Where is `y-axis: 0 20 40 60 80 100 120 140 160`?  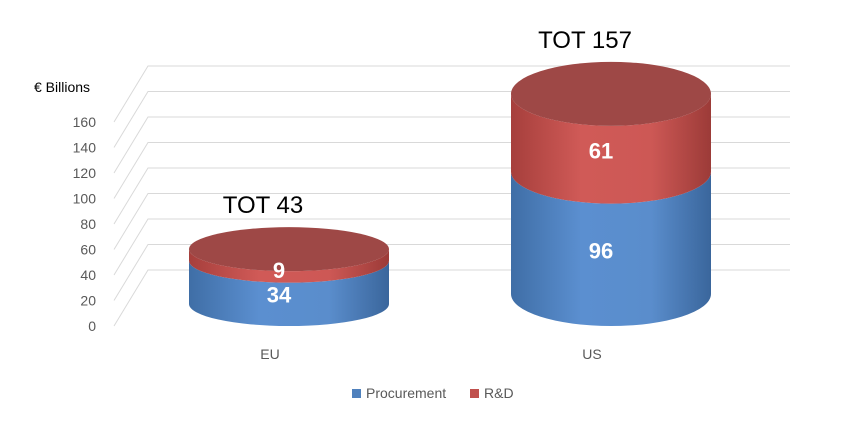
y-axis: 0 20 40 60 80 100 120 140 160 is located at coordinates (85, 224).